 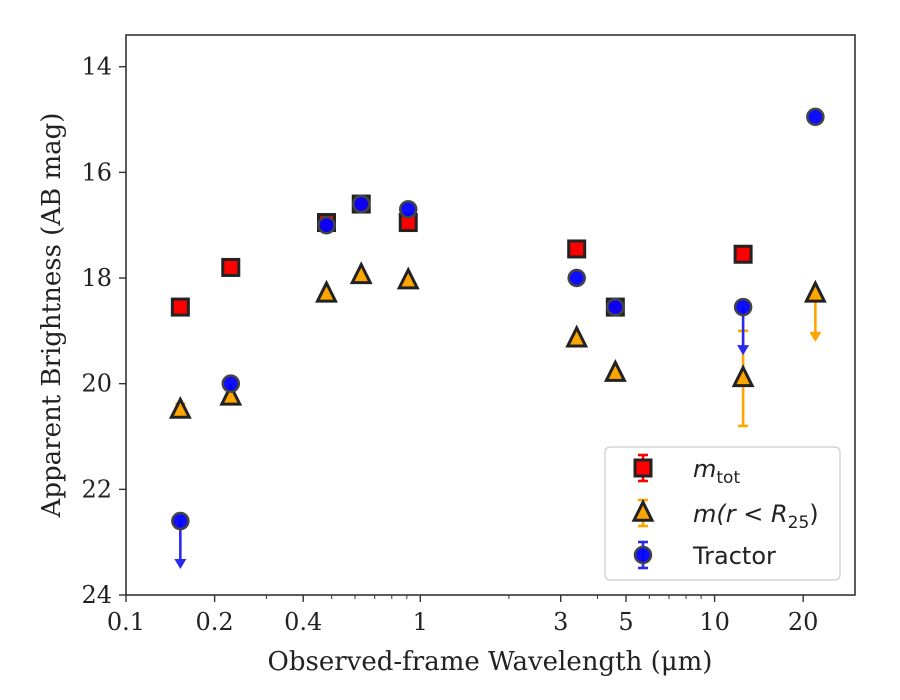 I want to click on x-tick-label: 10, so click(x=714, y=622).